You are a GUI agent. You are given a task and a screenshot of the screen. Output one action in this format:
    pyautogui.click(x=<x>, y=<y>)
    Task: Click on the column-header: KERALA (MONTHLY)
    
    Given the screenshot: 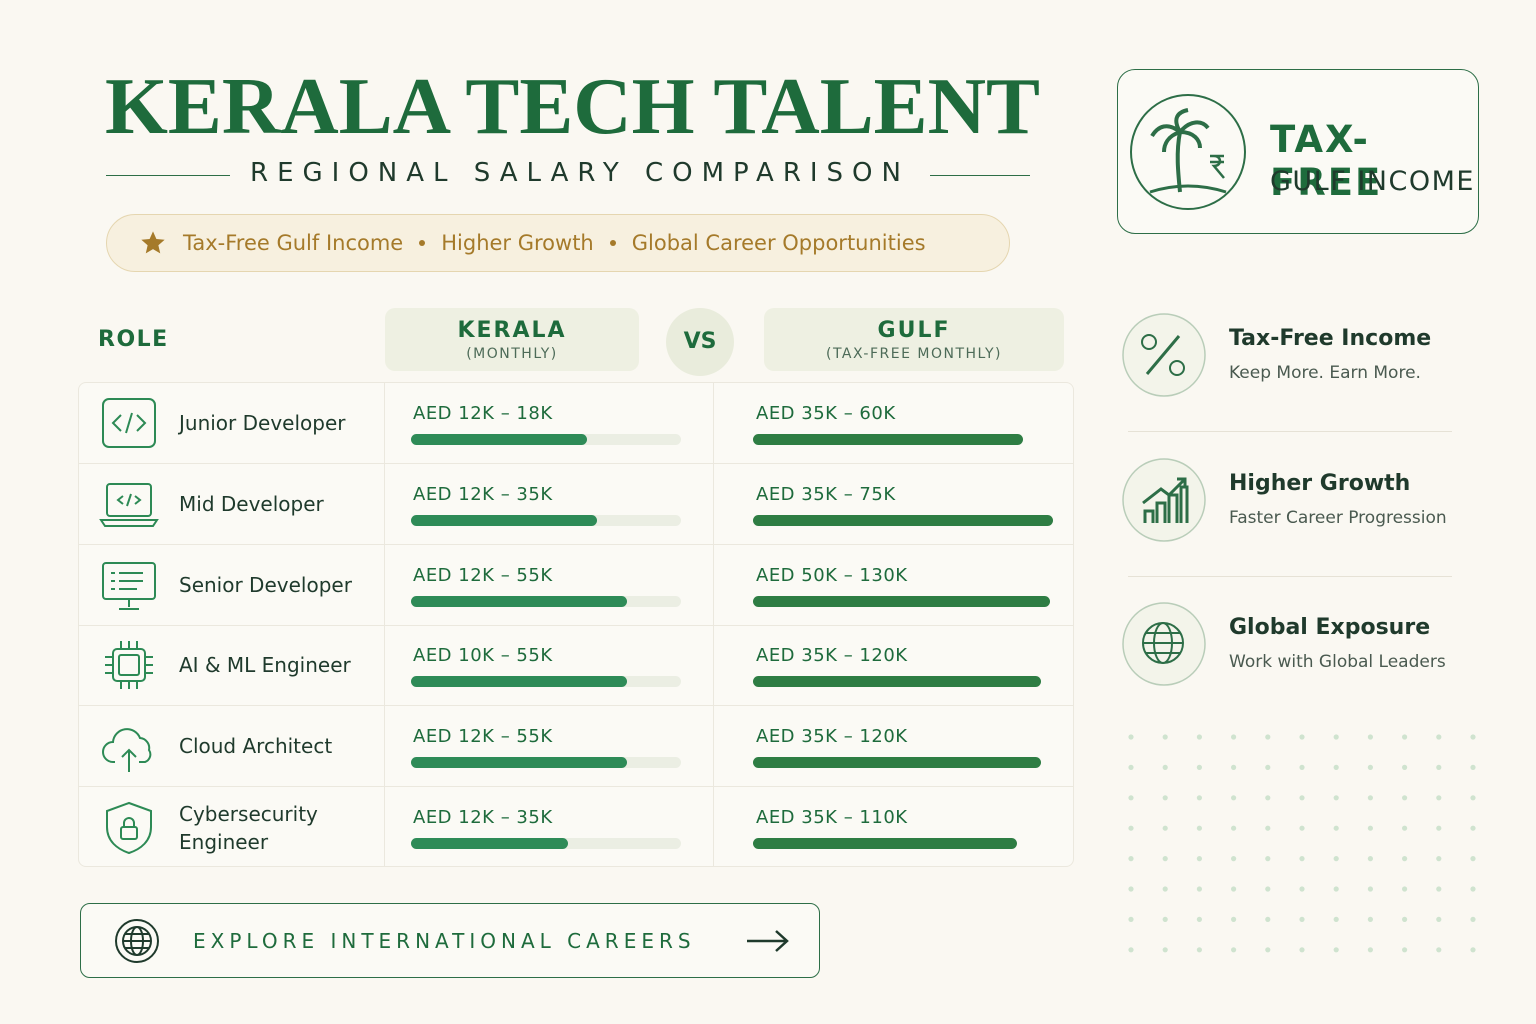 What is the action you would take?
    pyautogui.click(x=512, y=339)
    